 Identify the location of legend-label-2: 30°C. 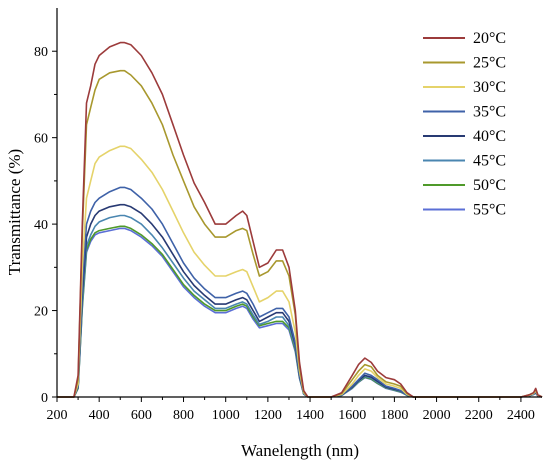
(489, 87).